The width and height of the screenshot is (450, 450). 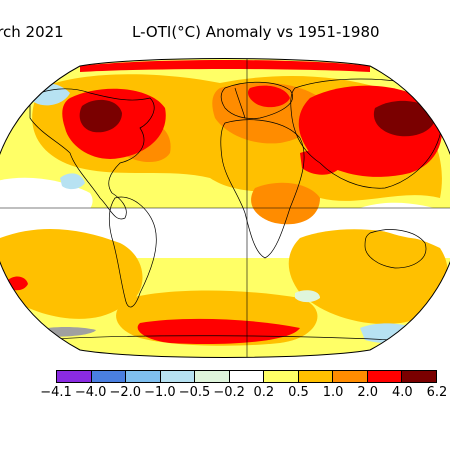 What do you see at coordinates (285, 203) in the screenshot?
I see `africa-orange-patch` at bounding box center [285, 203].